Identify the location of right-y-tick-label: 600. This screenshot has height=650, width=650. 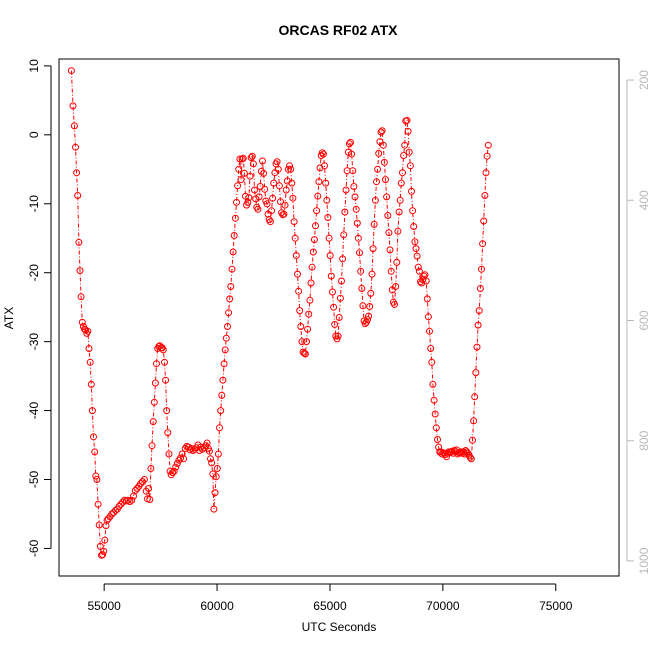
(643, 320).